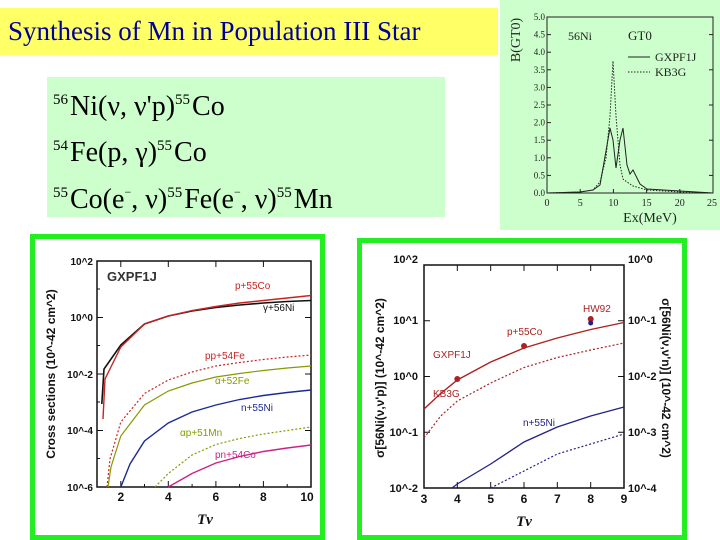 Image resolution: width=720 pixels, height=540 pixels. Describe the element at coordinates (446, 394) in the screenshot. I see `label-kb3g: KB3G` at that location.